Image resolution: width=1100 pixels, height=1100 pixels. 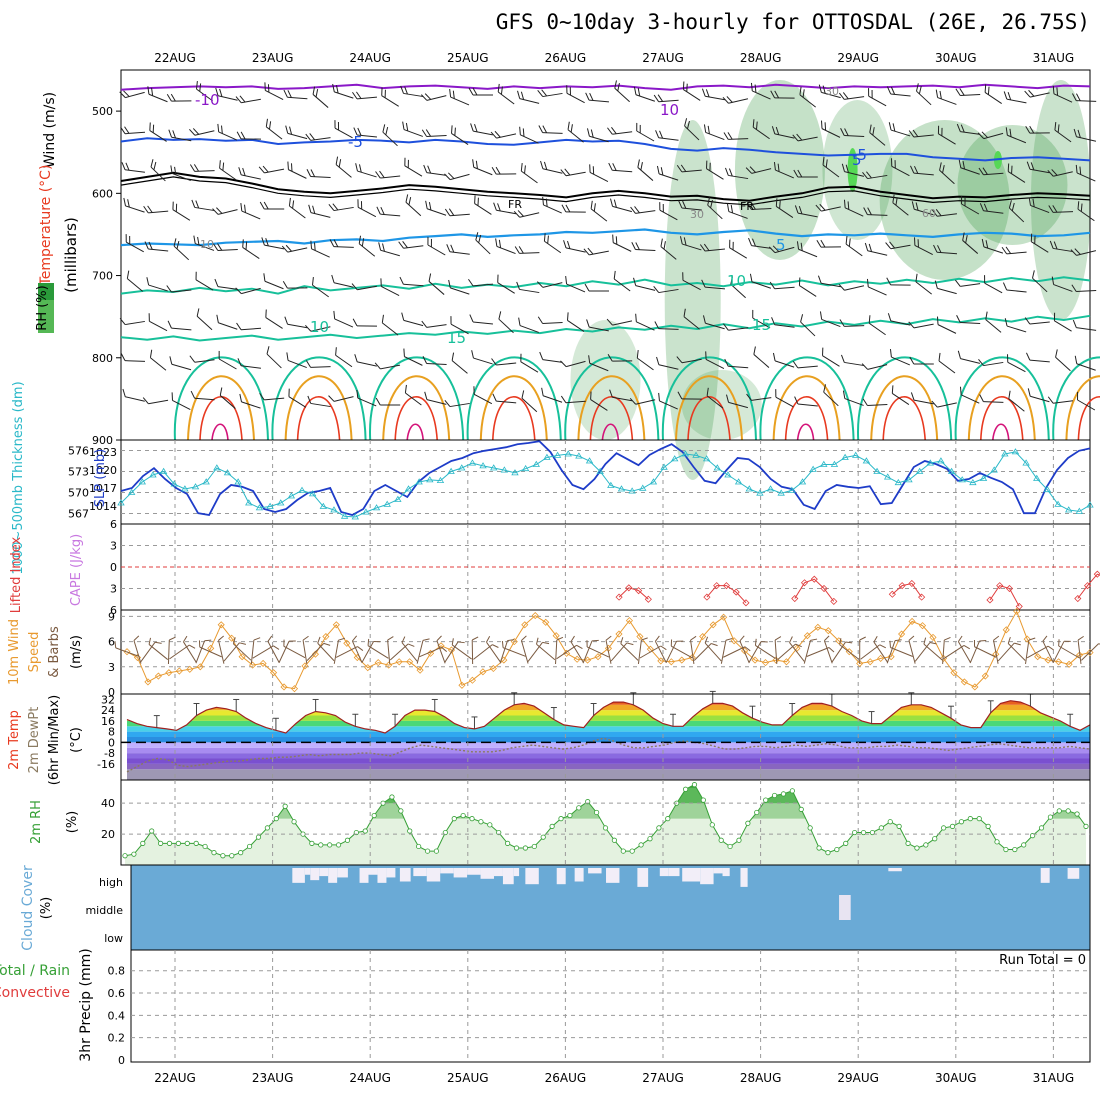 I want to click on isotherm-warm-loop, so click(x=221, y=408).